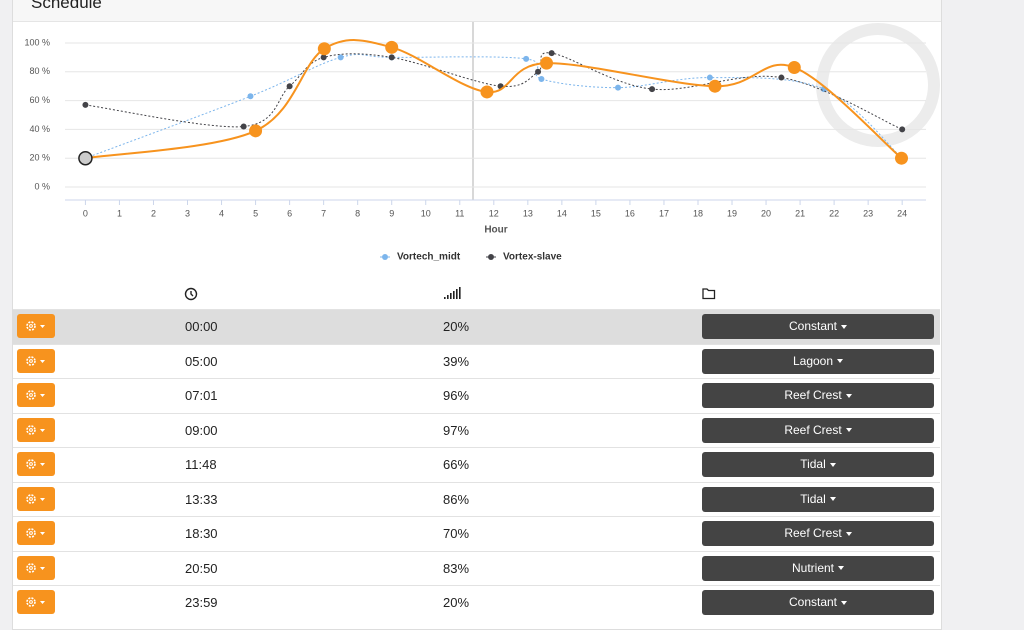 The height and width of the screenshot is (630, 1024). I want to click on mode-button: Lagoon, so click(818, 361).